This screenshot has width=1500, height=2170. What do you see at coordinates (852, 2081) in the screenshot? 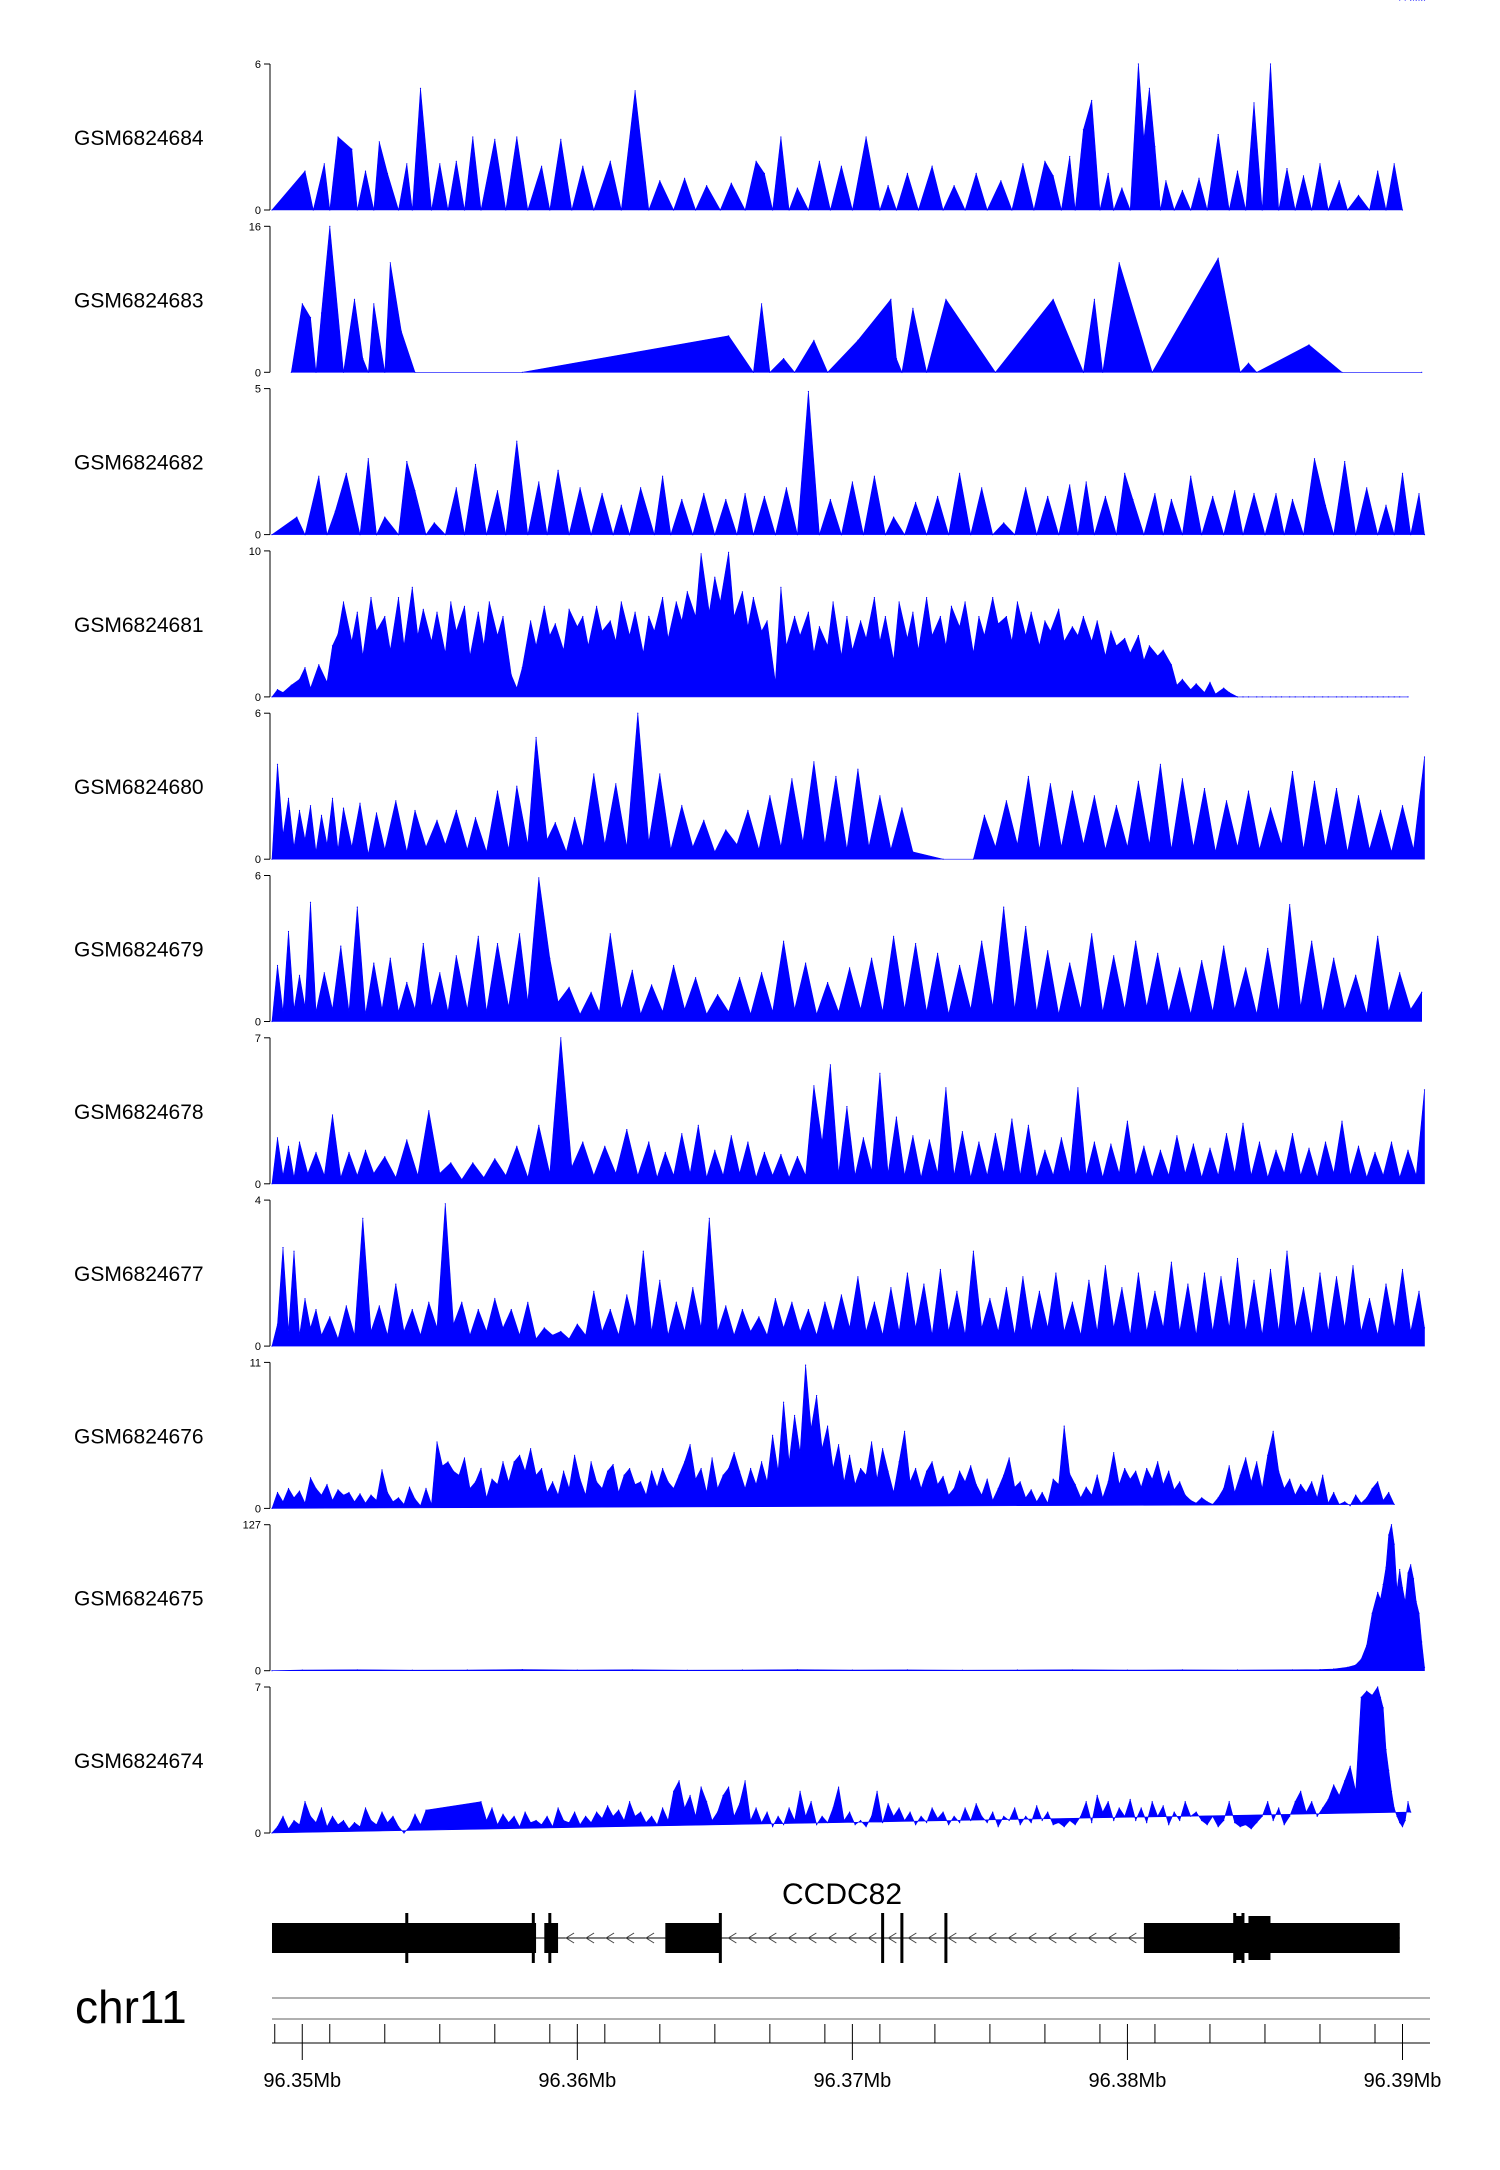
I see `axis-tick-label: 96.37Mb` at bounding box center [852, 2081].